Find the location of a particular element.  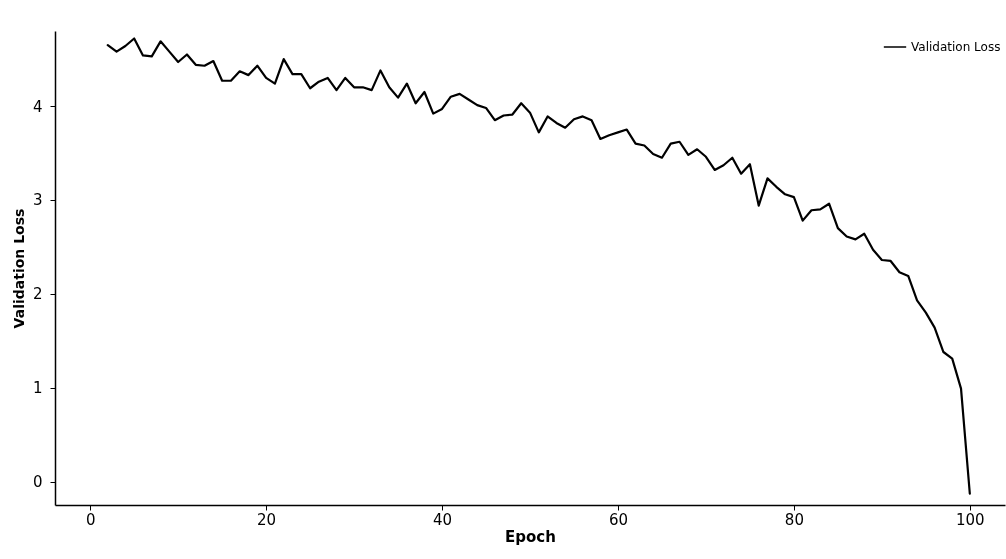

y-tick-label: 1 is located at coordinates (37, 388).